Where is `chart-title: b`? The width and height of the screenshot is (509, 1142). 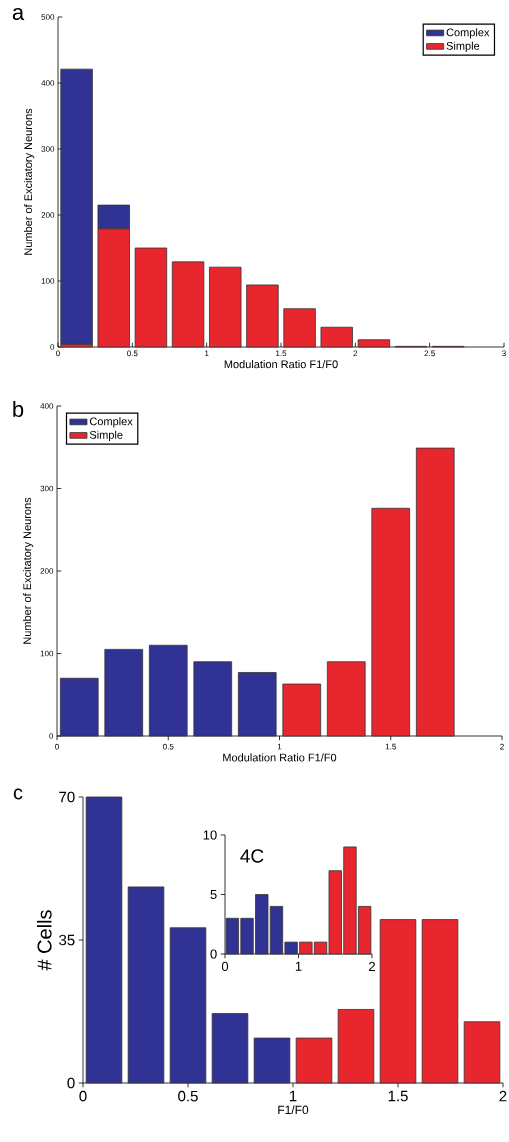 chart-title: b is located at coordinates (18, 409).